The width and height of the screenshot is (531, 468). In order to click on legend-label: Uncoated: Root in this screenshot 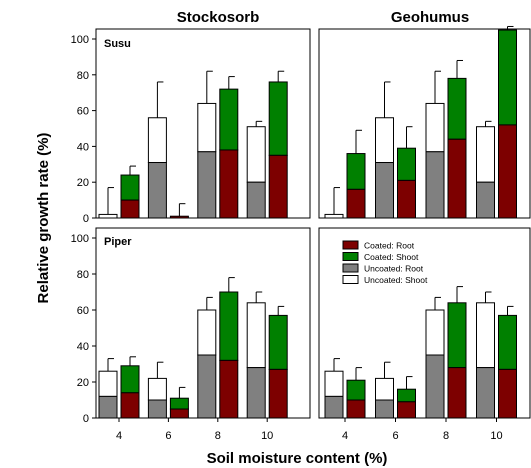, I will do `click(394, 269)`.